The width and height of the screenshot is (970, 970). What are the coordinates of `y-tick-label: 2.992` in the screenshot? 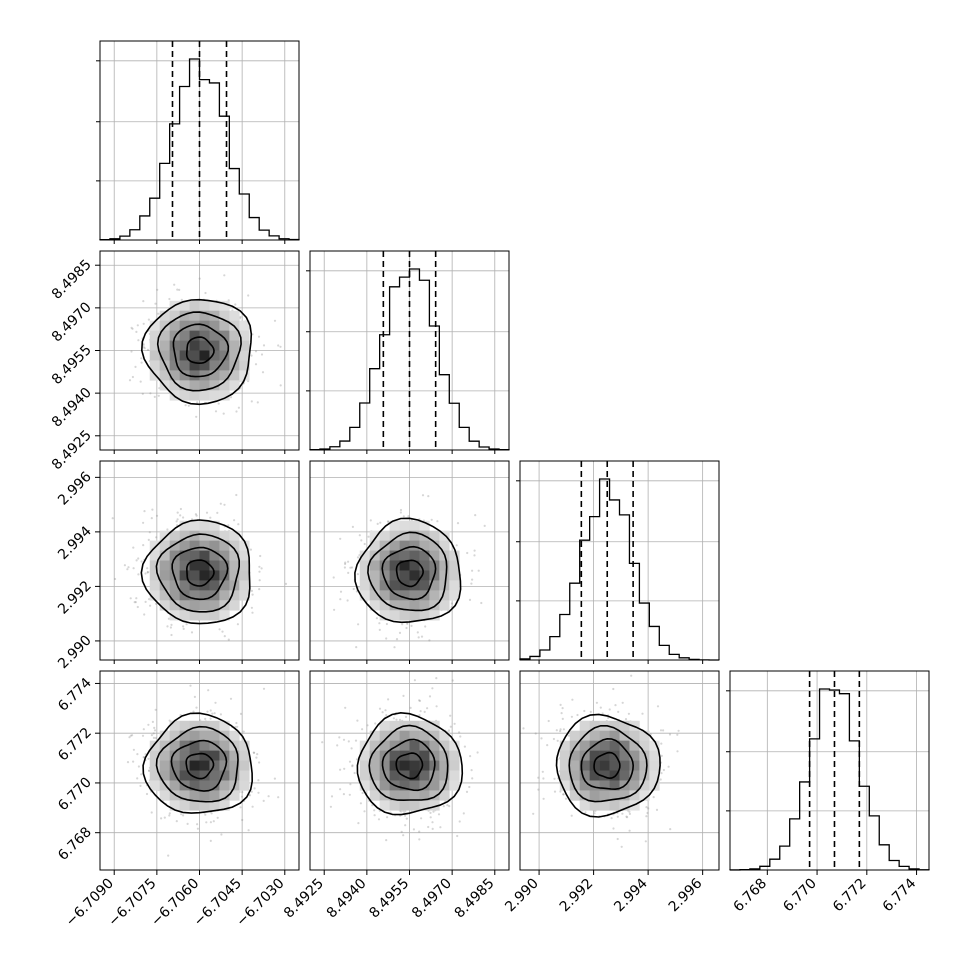 It's located at (75, 598).